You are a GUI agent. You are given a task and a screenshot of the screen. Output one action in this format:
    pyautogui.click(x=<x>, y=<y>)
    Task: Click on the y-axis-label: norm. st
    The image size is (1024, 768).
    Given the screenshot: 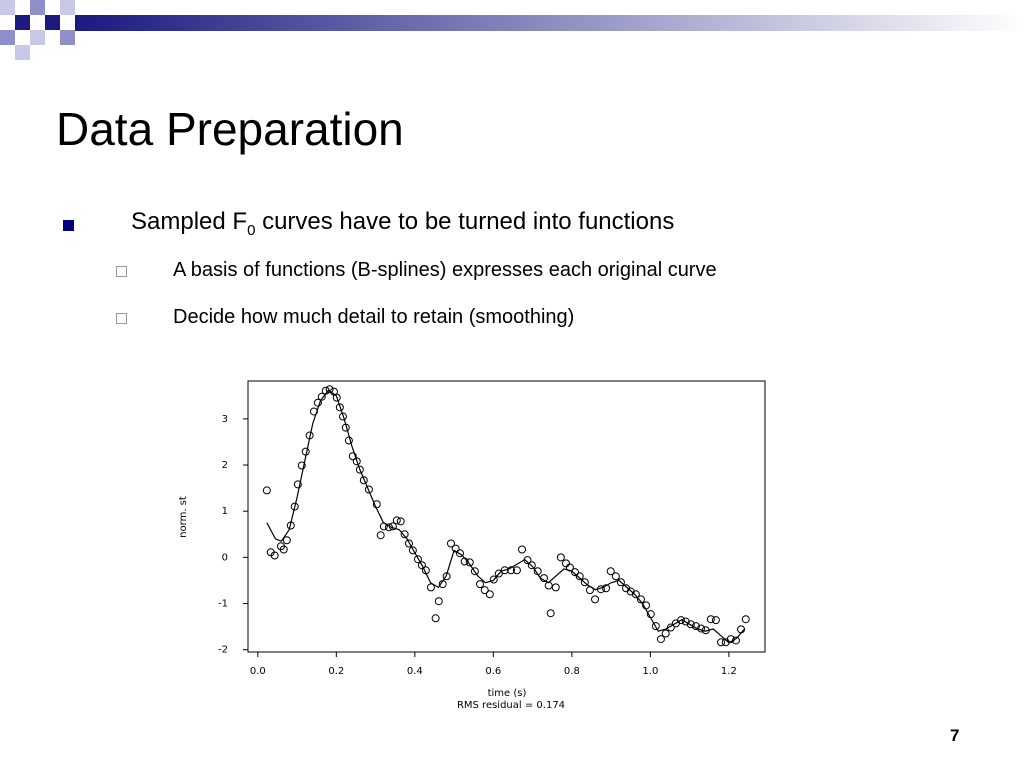 What is the action you would take?
    pyautogui.click(x=183, y=517)
    